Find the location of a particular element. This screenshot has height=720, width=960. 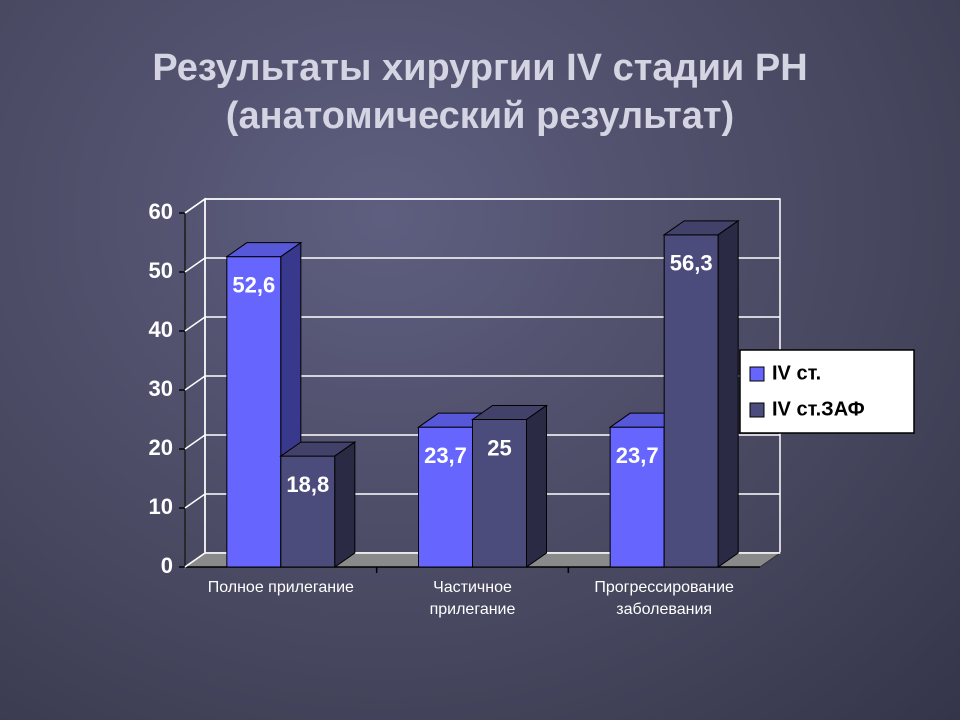

y-tick-label: 60 is located at coordinates (161, 211).